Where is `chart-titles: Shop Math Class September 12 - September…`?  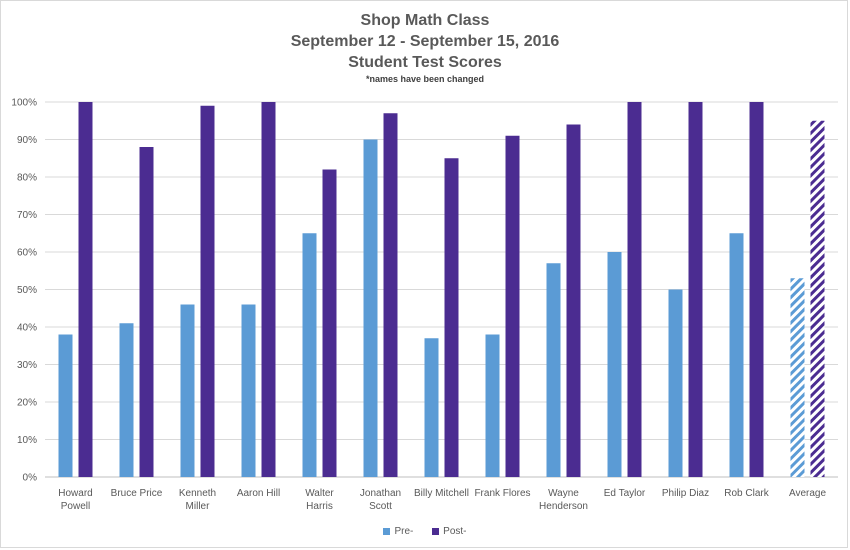
chart-titles: Shop Math Class September 12 - September… is located at coordinates (425, 47).